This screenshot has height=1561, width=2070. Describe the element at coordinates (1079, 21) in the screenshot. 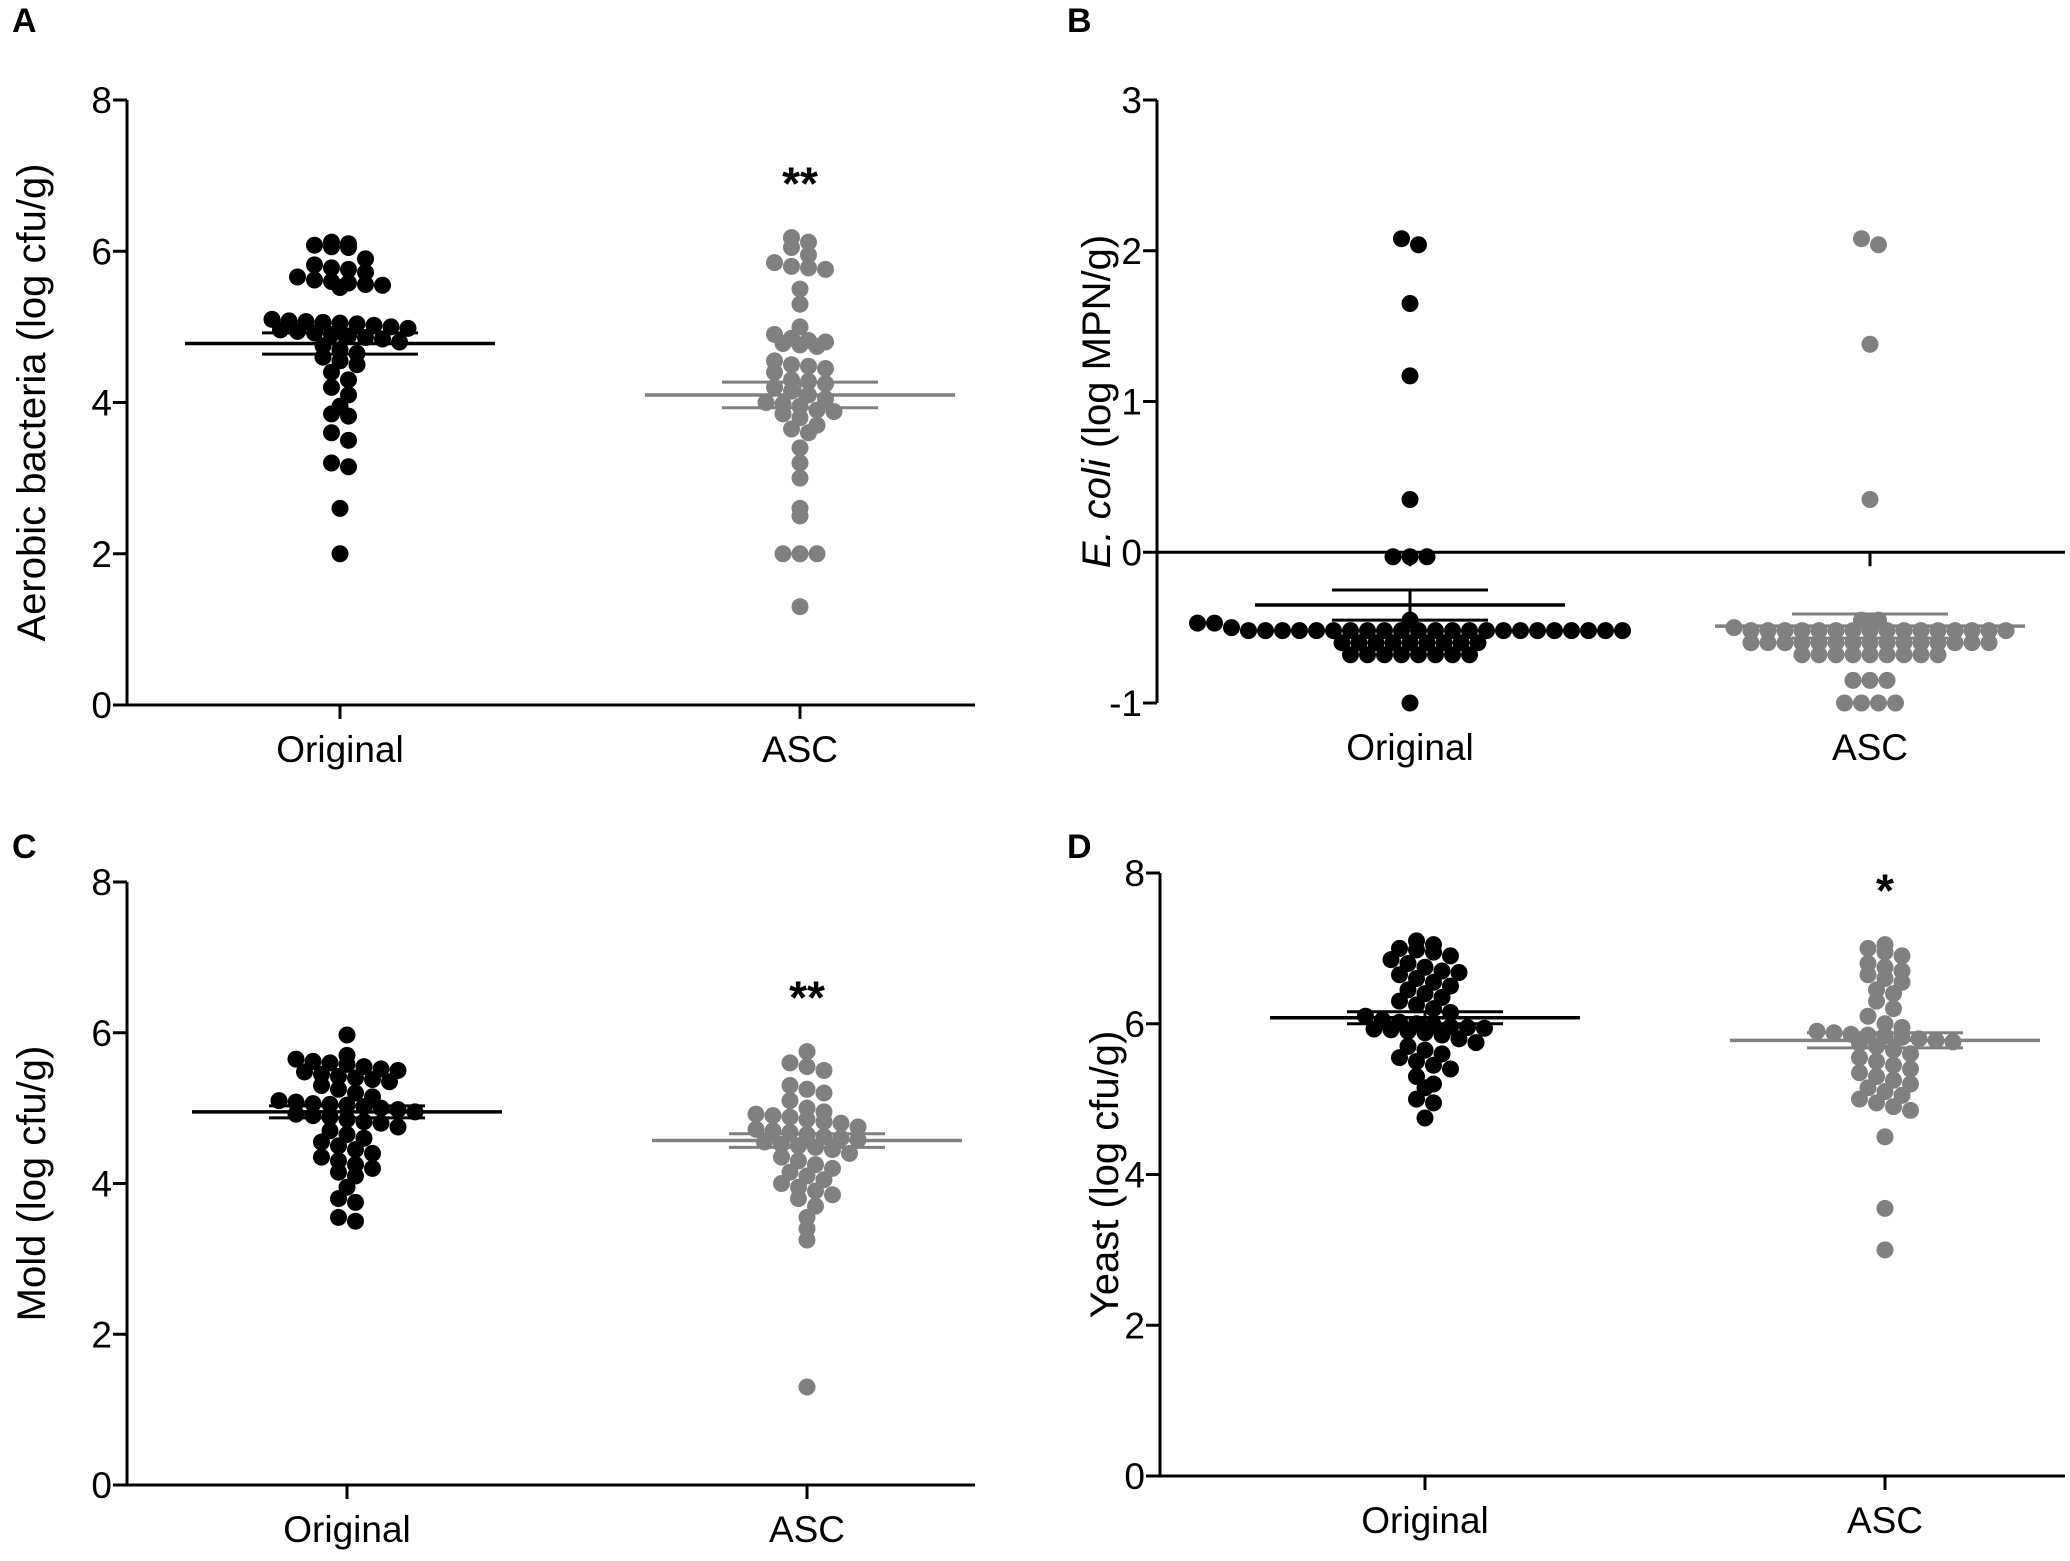

I see `panel-label: B` at that location.